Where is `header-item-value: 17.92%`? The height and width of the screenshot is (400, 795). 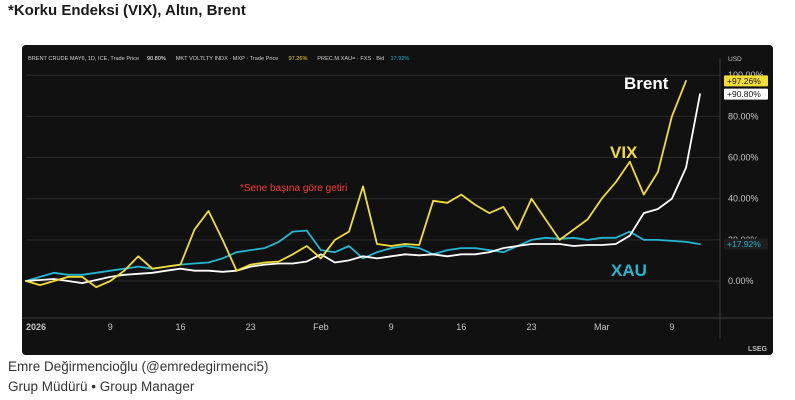 header-item-value: 17.92% is located at coordinates (399, 59).